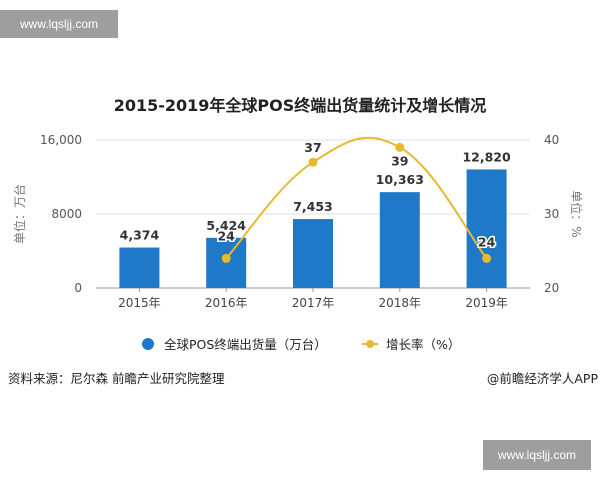  Describe the element at coordinates (148, 343) in the screenshot. I see `legend-dot-icon` at that location.